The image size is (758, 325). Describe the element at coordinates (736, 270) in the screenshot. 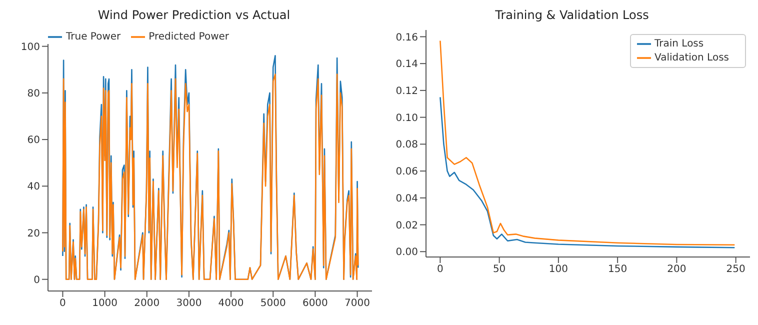

I see `x-tick-label: 250` at that location.